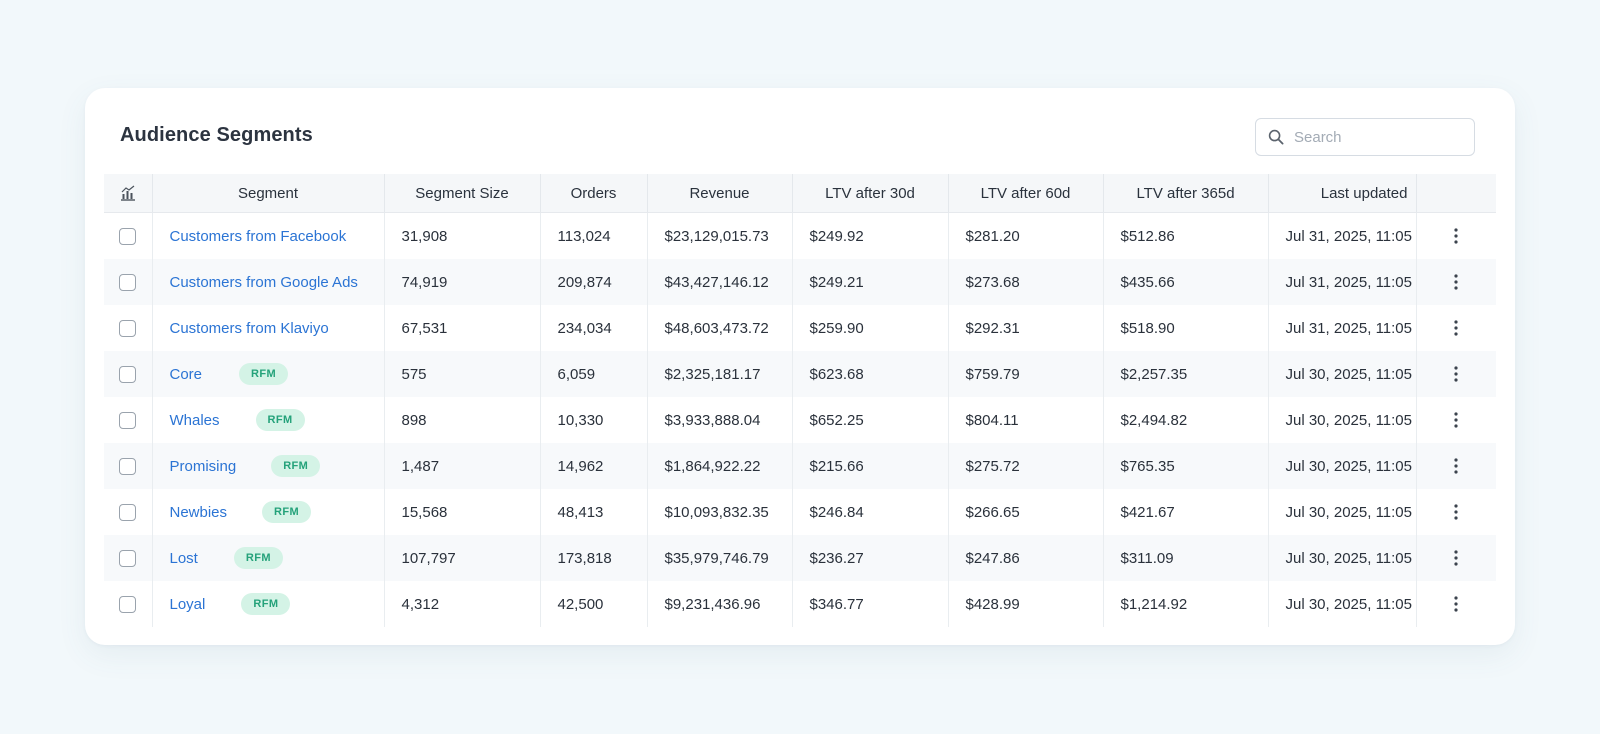  I want to click on ltv-30d-cell: $623.68, so click(869, 374).